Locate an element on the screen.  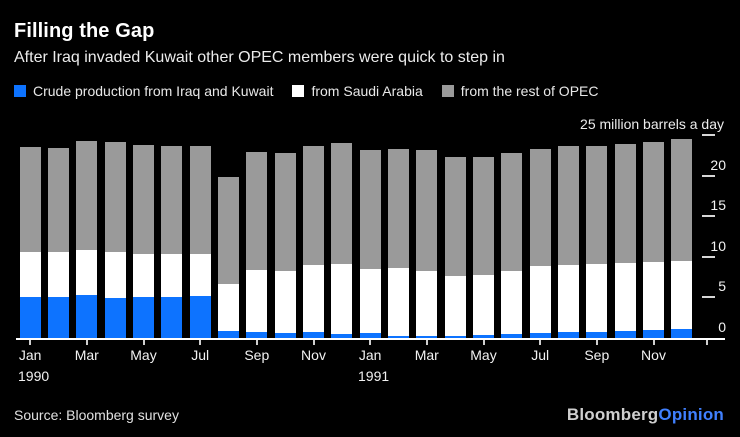
legend-label-iraq-kuwait: Crude production from Iraq and Kuwait is located at coordinates (153, 91).